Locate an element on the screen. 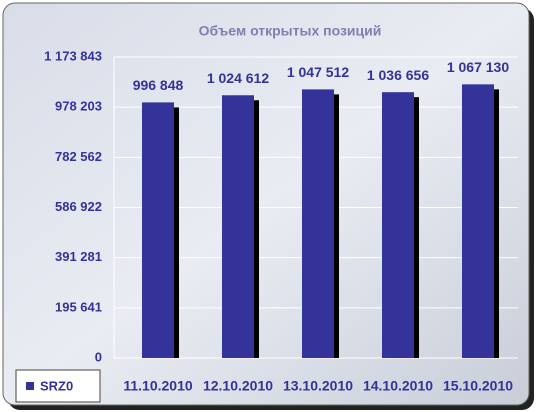 This screenshot has width=536, height=412. data-label: 1 067 130 is located at coordinates (478, 67).